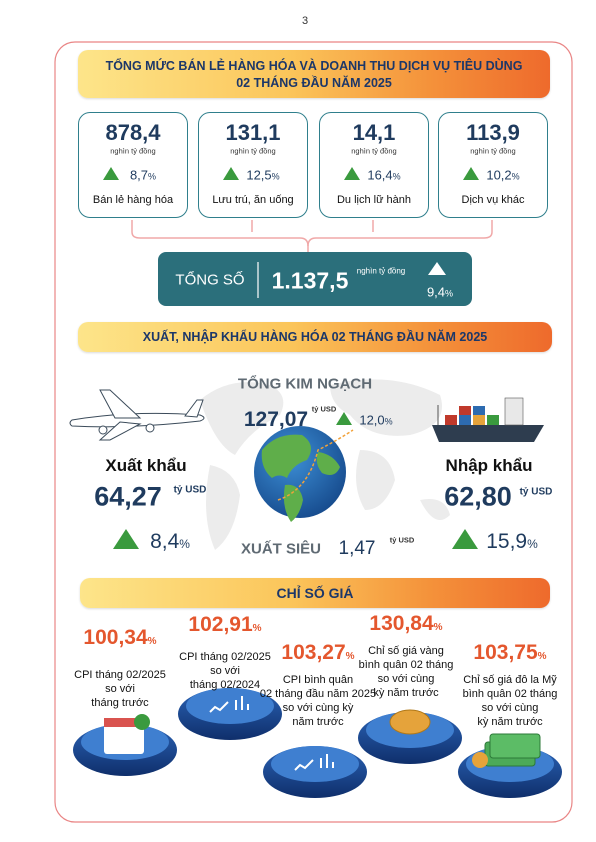  What do you see at coordinates (210, 280) in the screenshot?
I see `total-label: TỔNG SỐ` at bounding box center [210, 280].